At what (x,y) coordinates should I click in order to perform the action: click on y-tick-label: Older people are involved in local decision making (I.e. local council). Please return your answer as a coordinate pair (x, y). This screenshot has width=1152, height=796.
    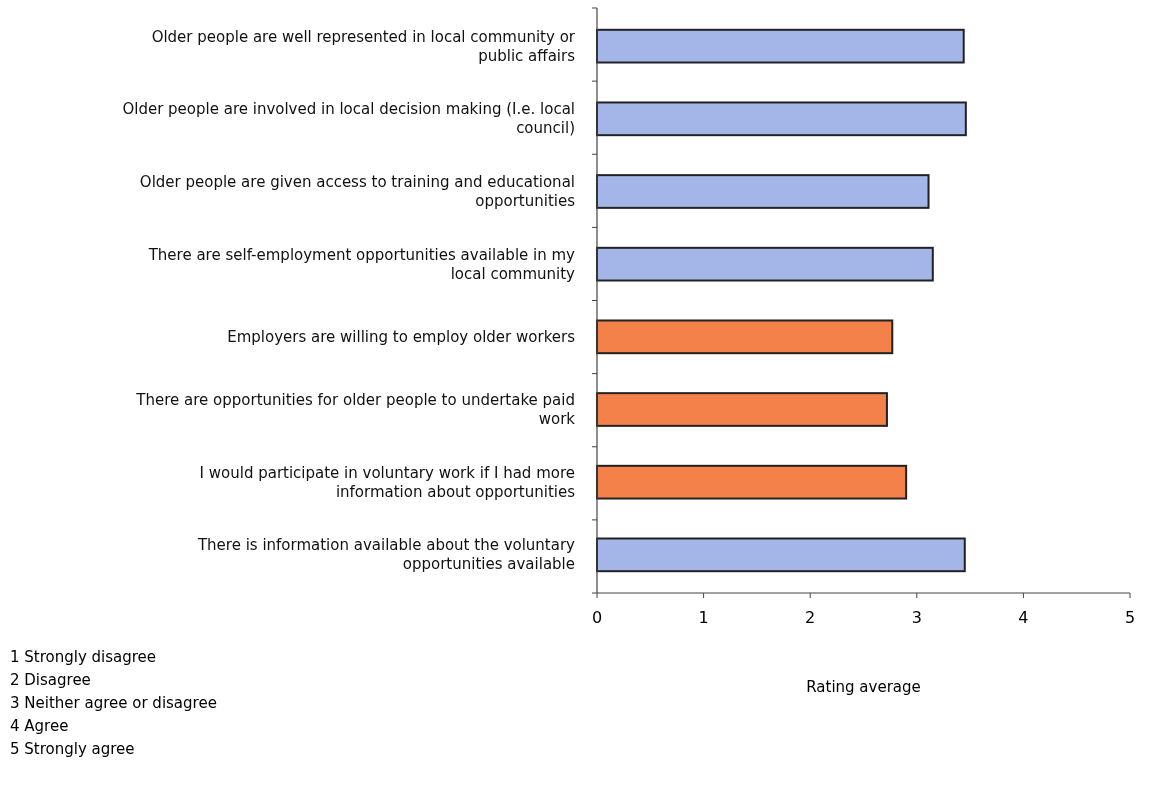
    Looking at the image, I should click on (348, 119).